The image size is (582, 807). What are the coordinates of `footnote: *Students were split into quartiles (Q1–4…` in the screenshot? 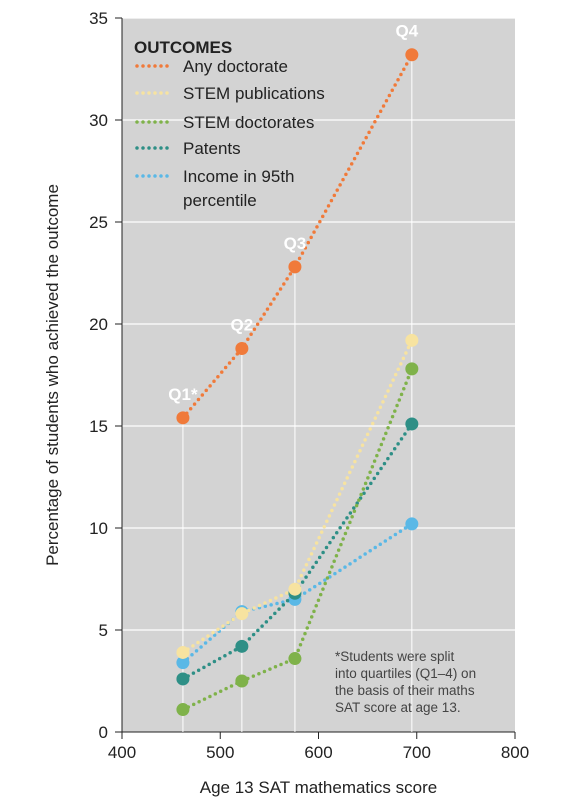 It's located at (405, 682).